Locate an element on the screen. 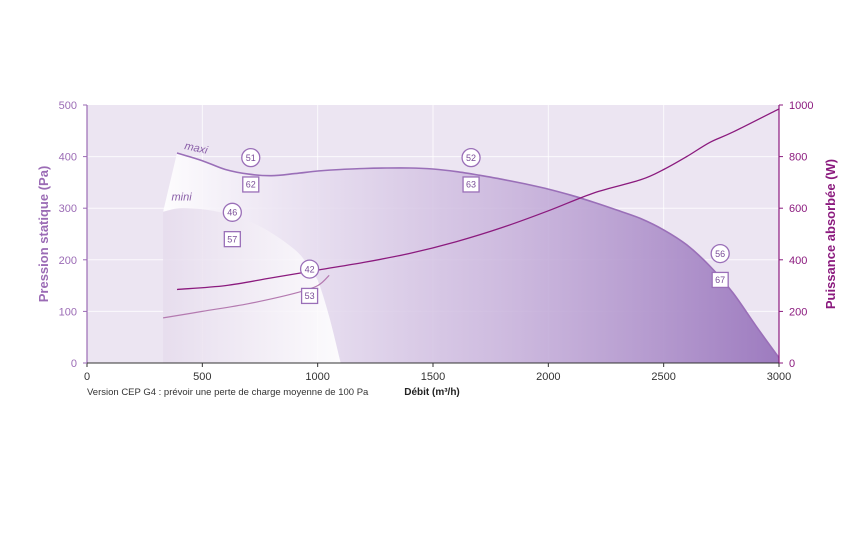 This screenshot has height=538, width=860. x-tick-label: 1000 is located at coordinates (317, 377).